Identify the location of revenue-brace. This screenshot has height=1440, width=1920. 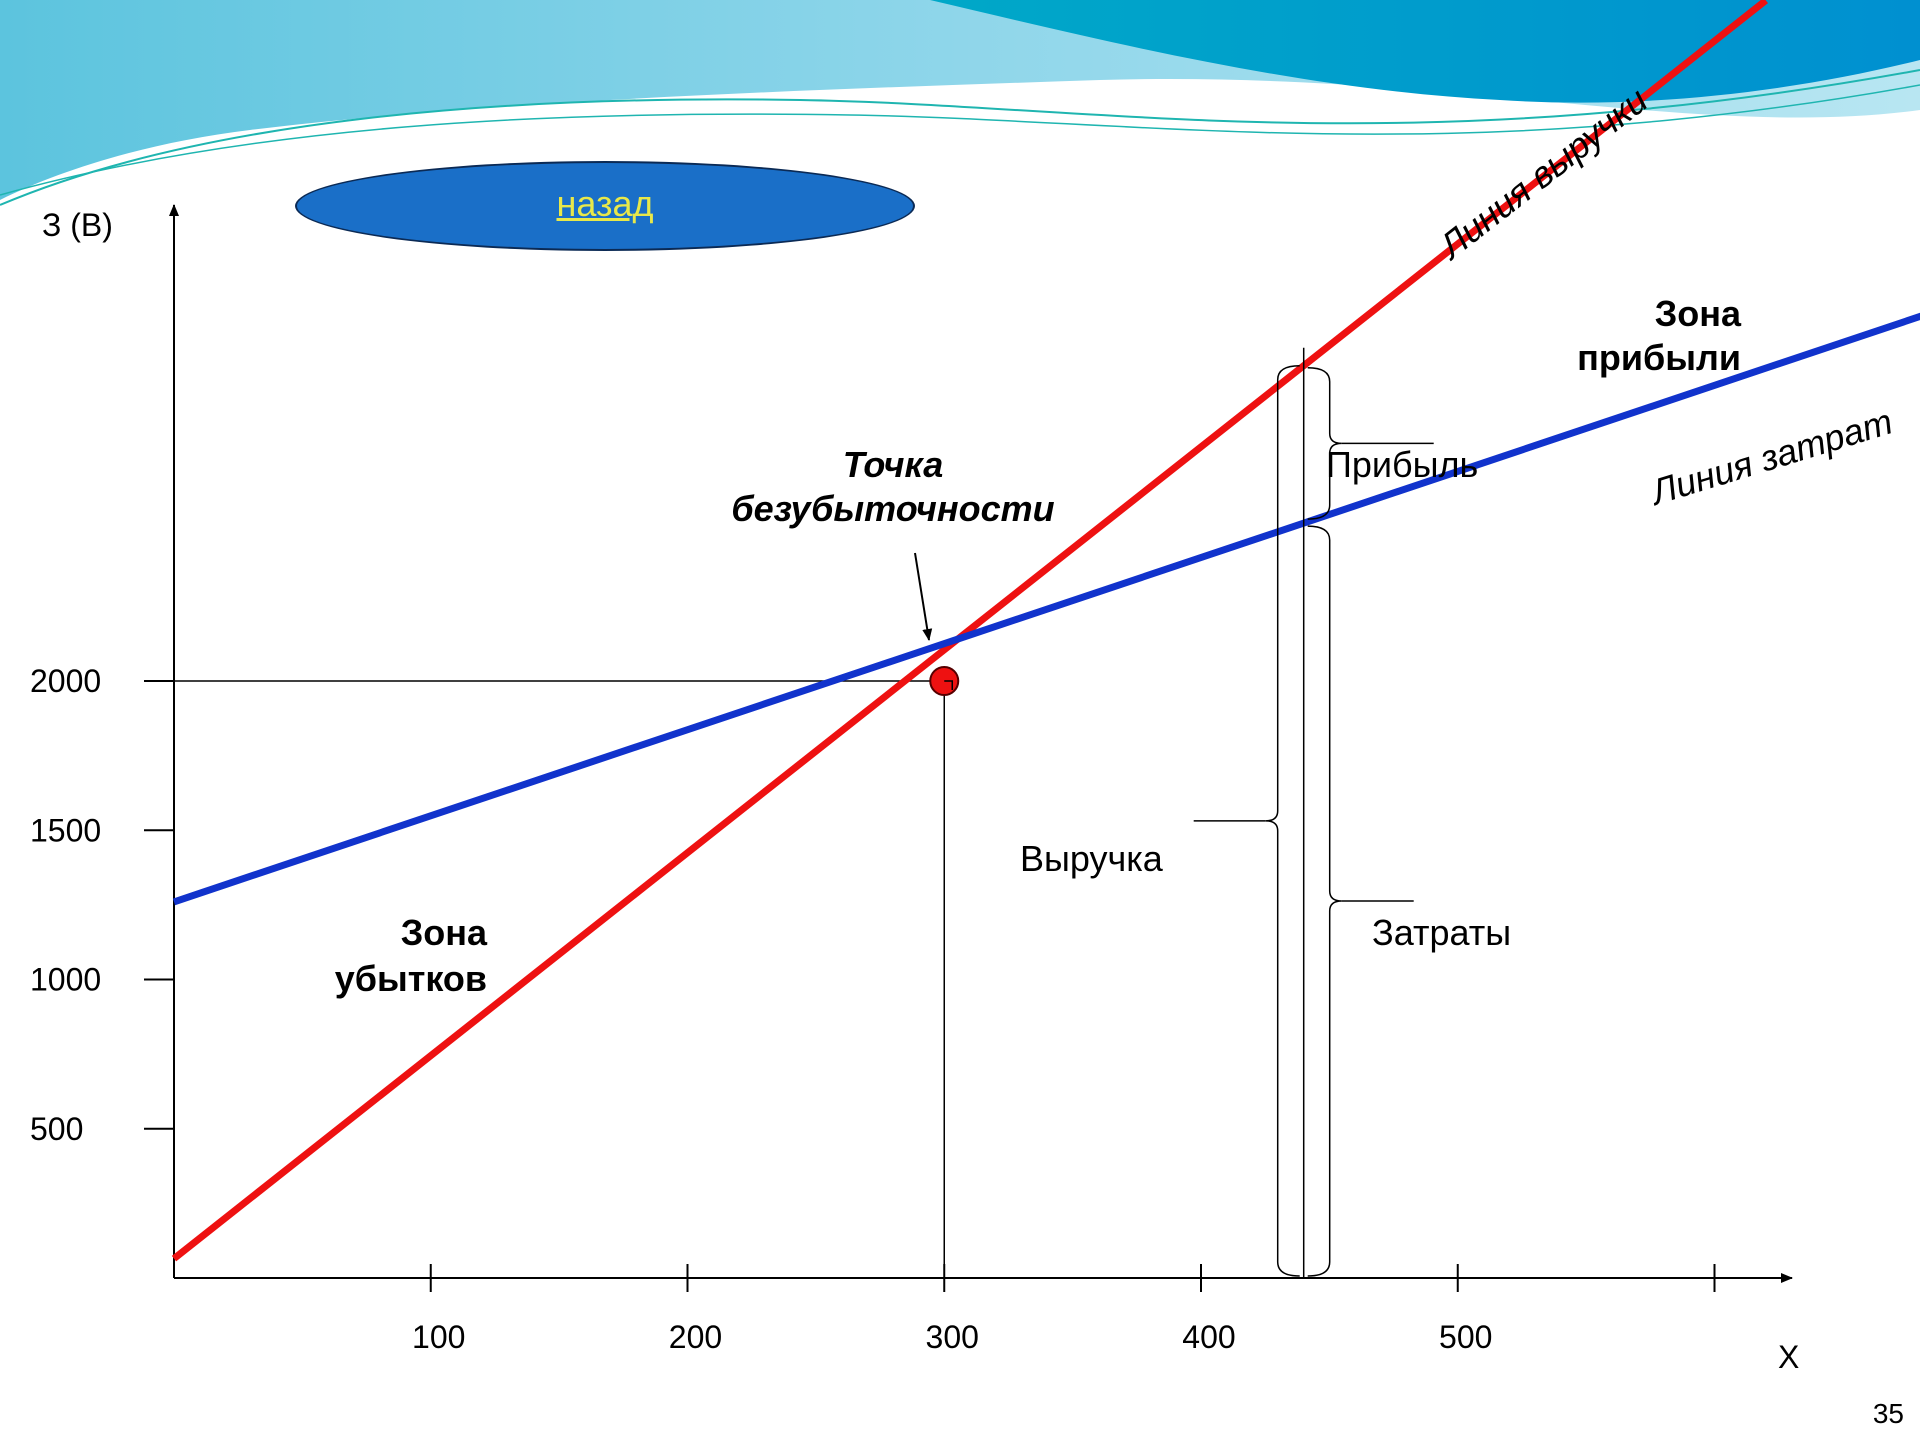
(1282, 820).